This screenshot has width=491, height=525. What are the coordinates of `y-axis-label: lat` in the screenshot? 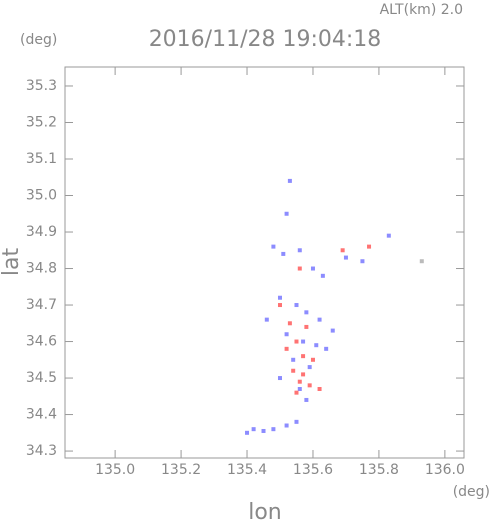 It's located at (12, 262).